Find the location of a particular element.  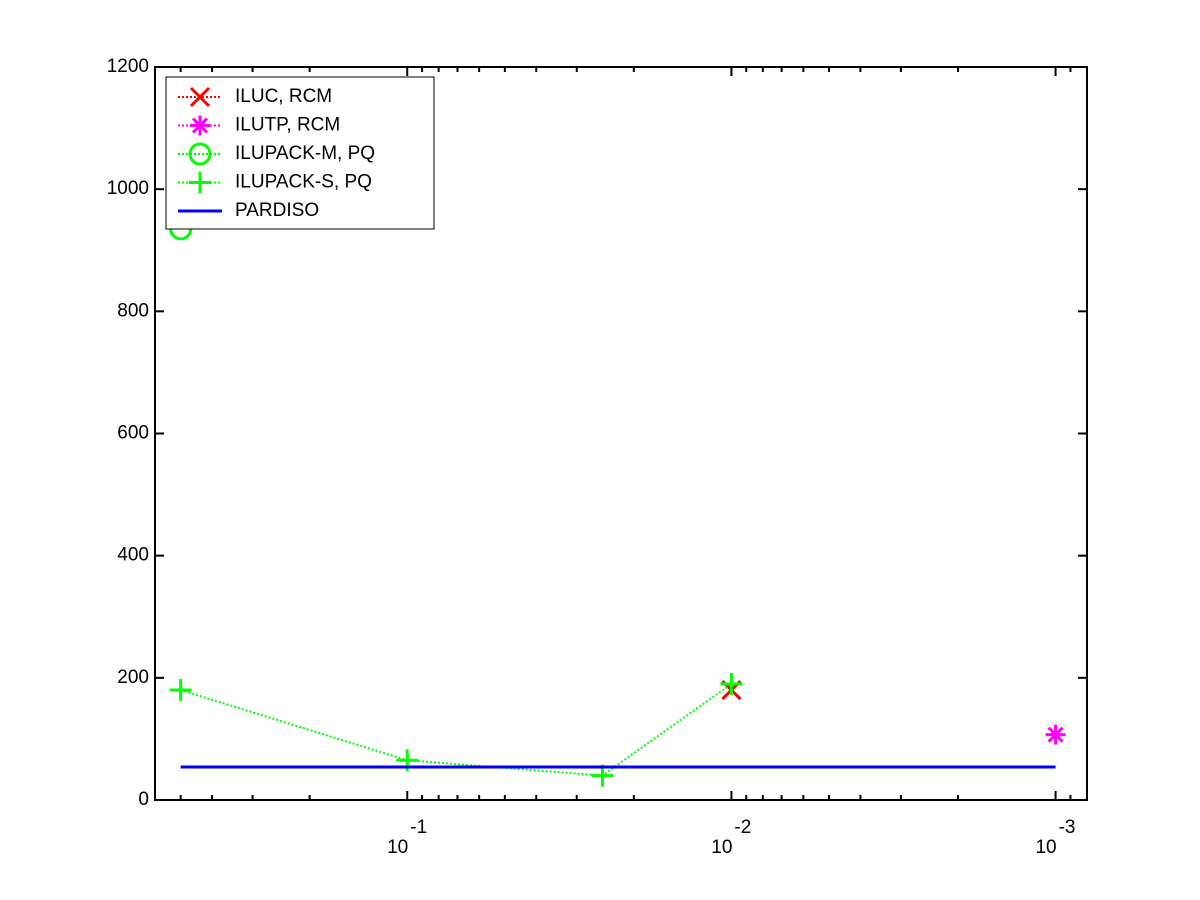

legend-label: ILUC, RCM is located at coordinates (283, 96).